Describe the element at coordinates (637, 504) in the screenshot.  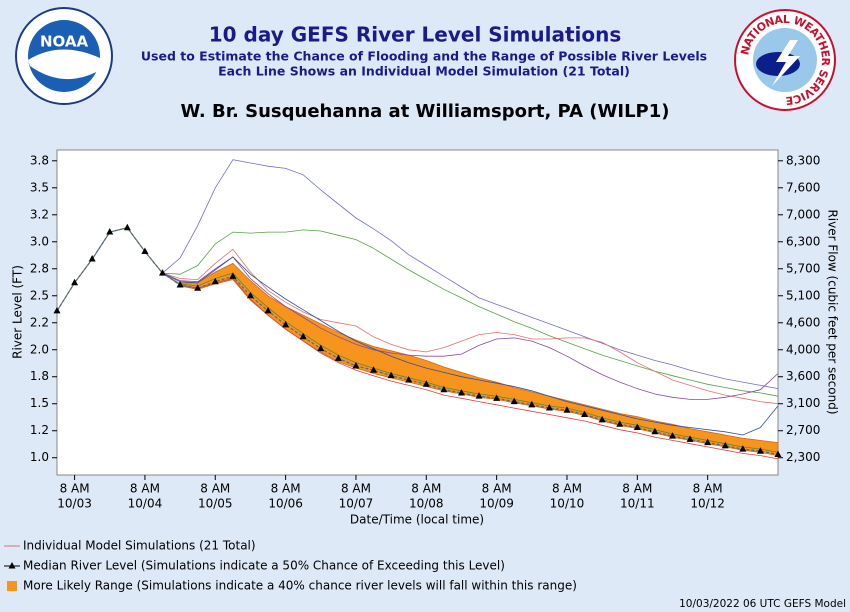
I see `x-tick-label: 10/11` at that location.